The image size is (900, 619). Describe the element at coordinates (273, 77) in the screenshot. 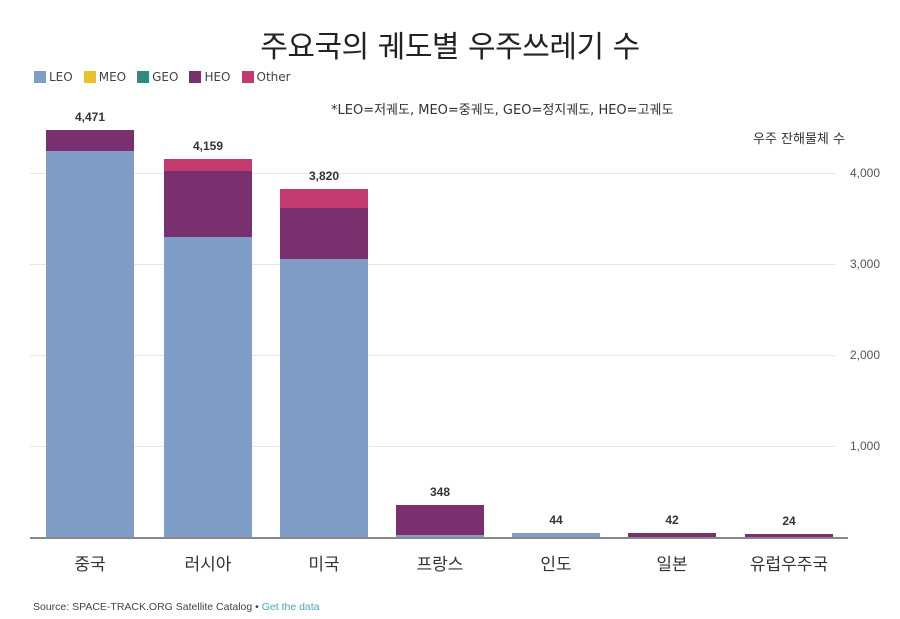

I see `legend-label: Other` at that location.